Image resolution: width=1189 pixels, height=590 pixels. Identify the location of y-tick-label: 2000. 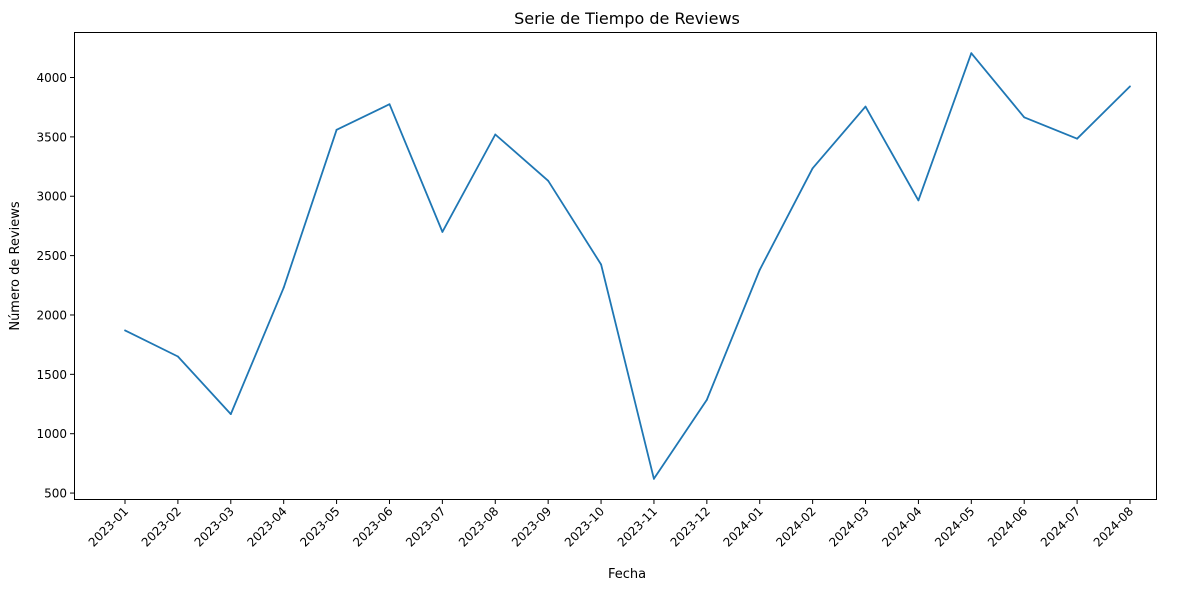
(51, 315).